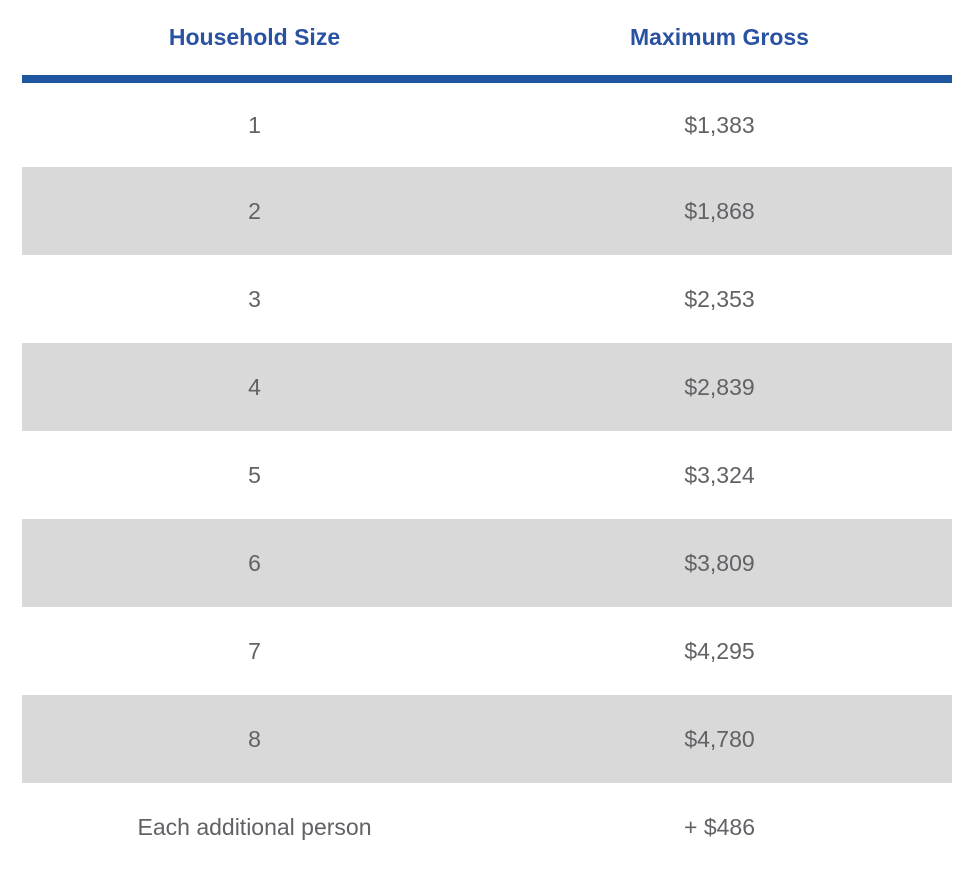 This screenshot has height=885, width=980. What do you see at coordinates (254, 387) in the screenshot?
I see `household-size-cell: 4` at bounding box center [254, 387].